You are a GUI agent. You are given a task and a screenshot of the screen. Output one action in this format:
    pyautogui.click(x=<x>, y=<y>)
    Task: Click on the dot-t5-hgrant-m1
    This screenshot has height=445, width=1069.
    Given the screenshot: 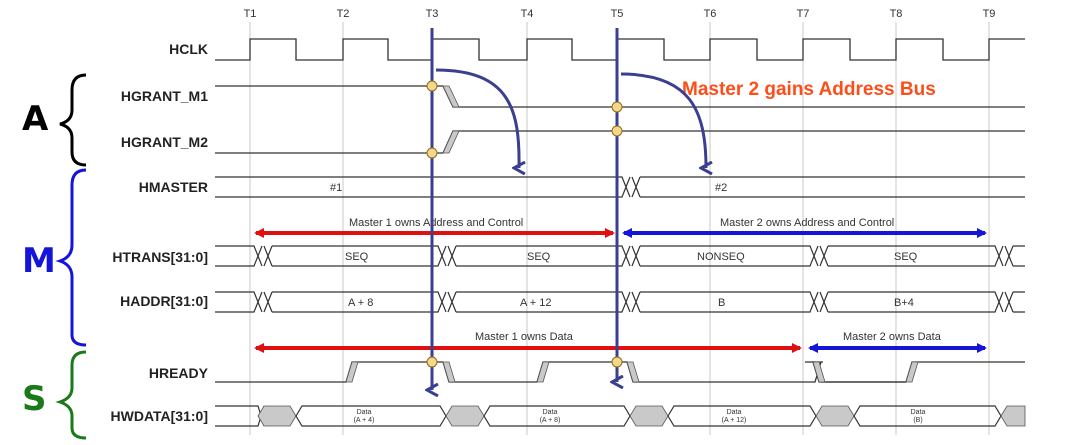 What is the action you would take?
    pyautogui.click(x=617, y=107)
    